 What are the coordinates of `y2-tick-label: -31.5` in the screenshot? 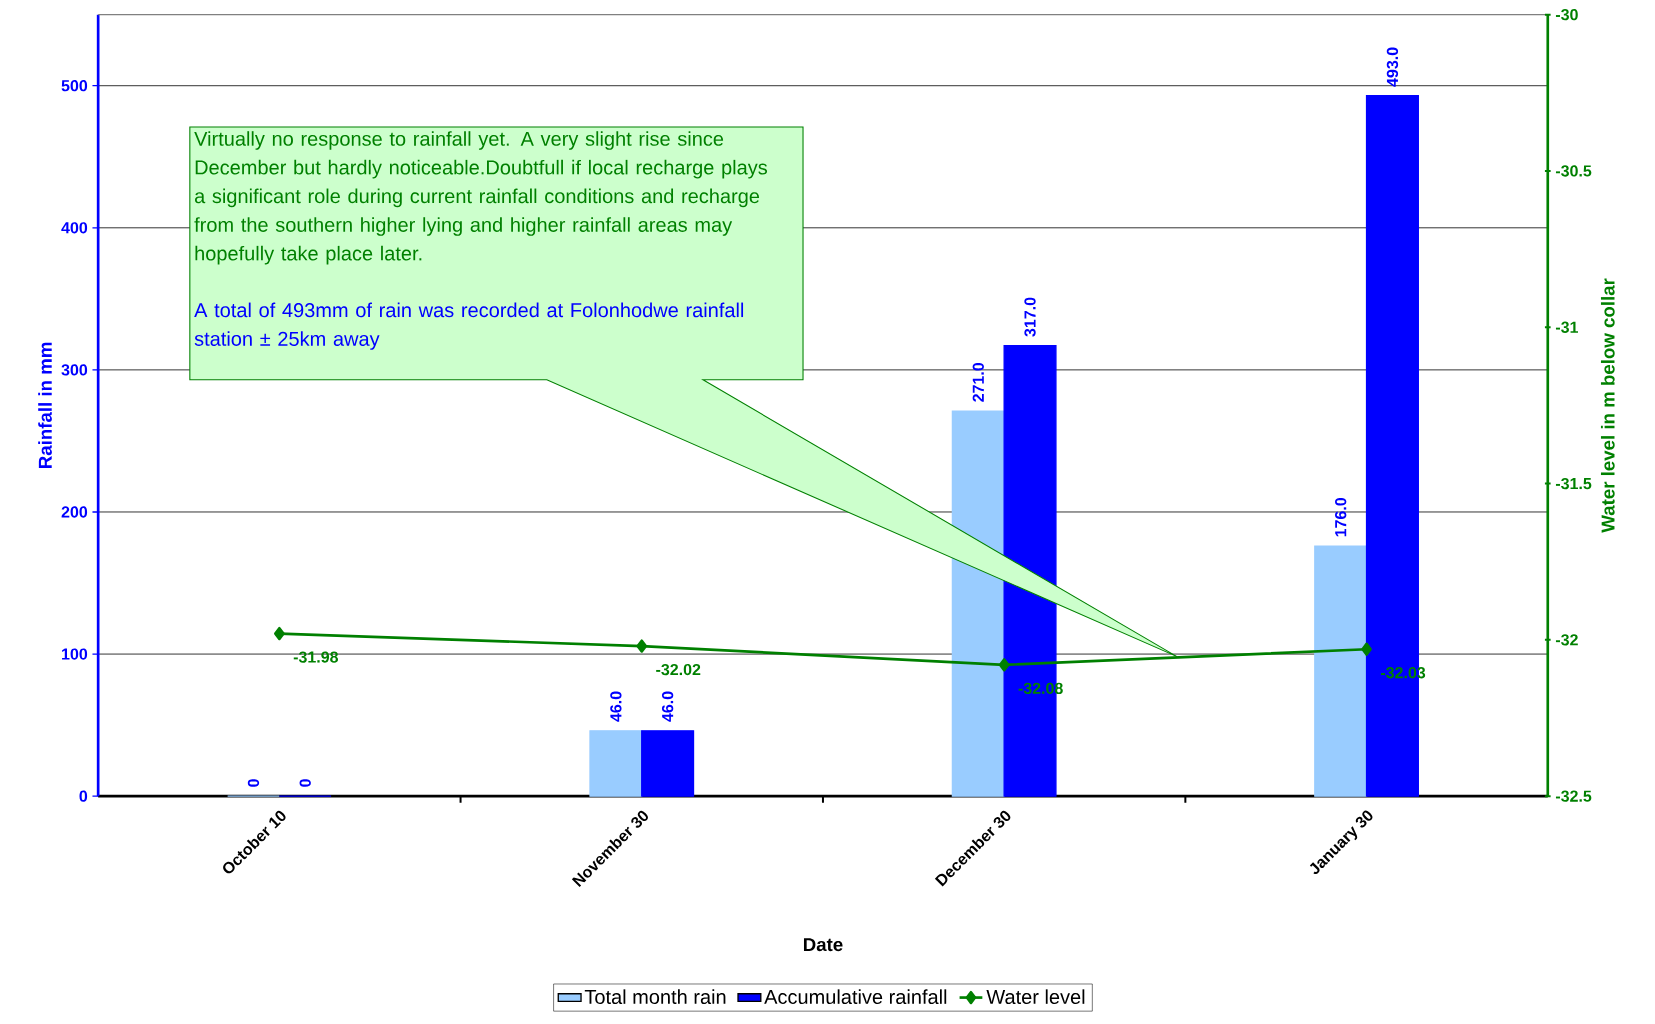 It's located at (1573, 483).